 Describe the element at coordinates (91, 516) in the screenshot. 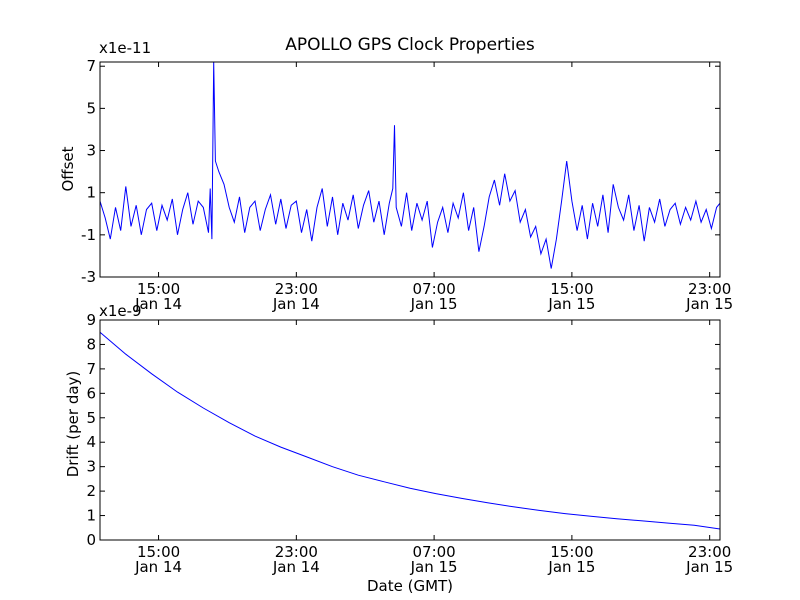

I see `drift-y-tick-label: 1` at that location.